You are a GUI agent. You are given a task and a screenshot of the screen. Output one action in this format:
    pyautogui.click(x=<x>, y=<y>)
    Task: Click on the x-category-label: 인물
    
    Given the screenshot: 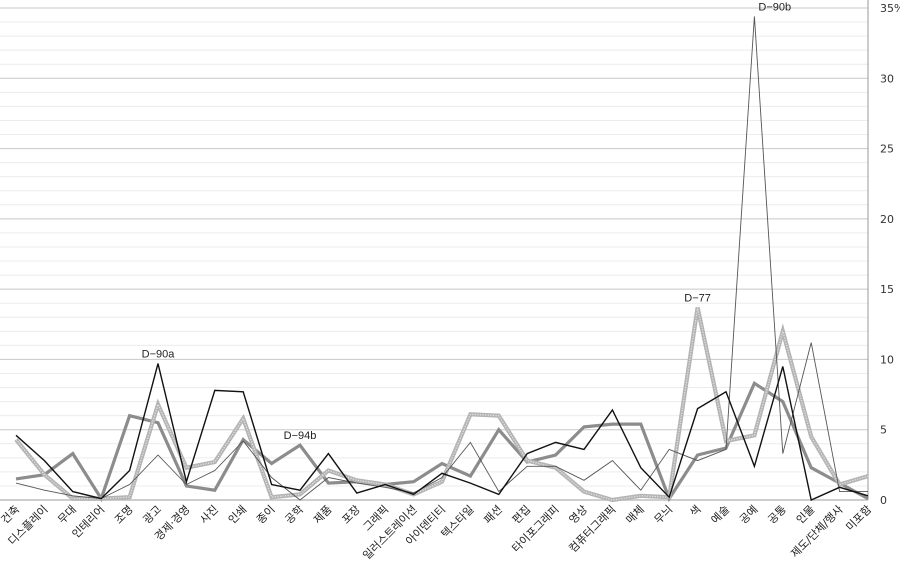 What is the action you would take?
    pyautogui.click(x=806, y=515)
    